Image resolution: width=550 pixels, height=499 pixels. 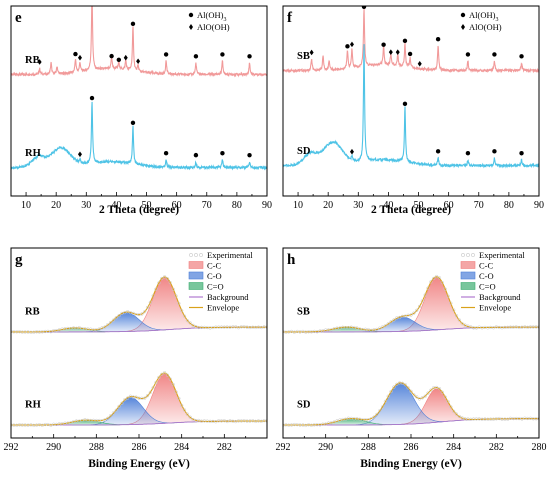 What do you see at coordinates (214, 276) in the screenshot?
I see `legend-label: C-O` at bounding box center [214, 276].